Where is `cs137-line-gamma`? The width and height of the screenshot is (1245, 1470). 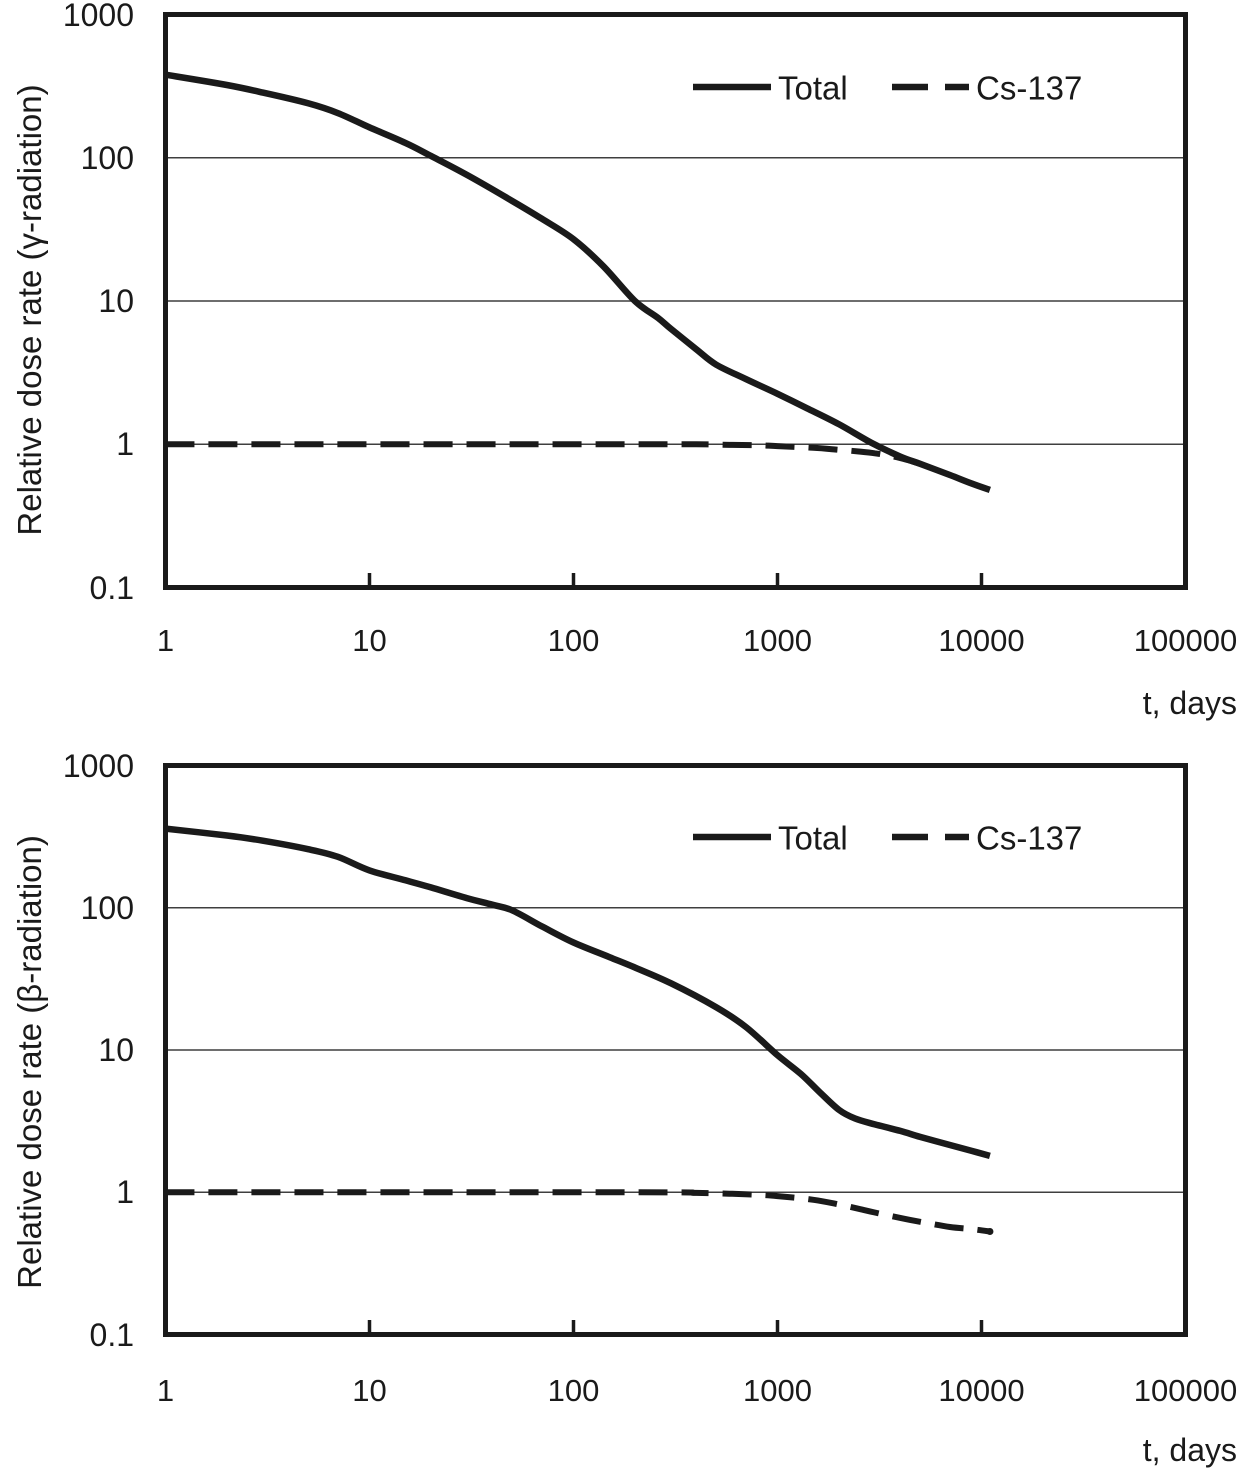
cs137-line-gamma is located at coordinates (543, 454).